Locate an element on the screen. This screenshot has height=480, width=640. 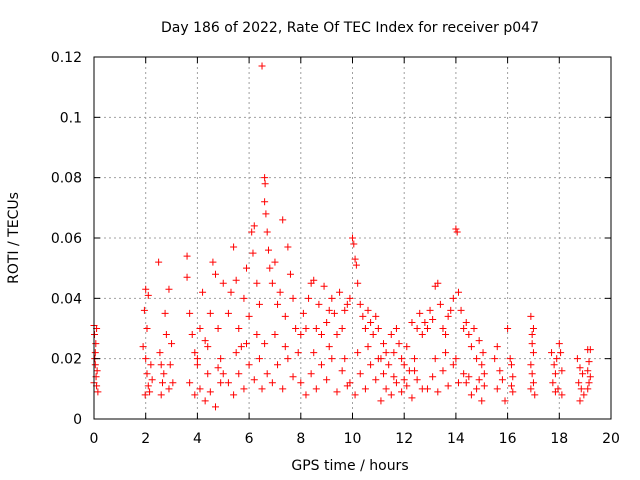
x-tick-label: 8 is located at coordinates (300, 439).